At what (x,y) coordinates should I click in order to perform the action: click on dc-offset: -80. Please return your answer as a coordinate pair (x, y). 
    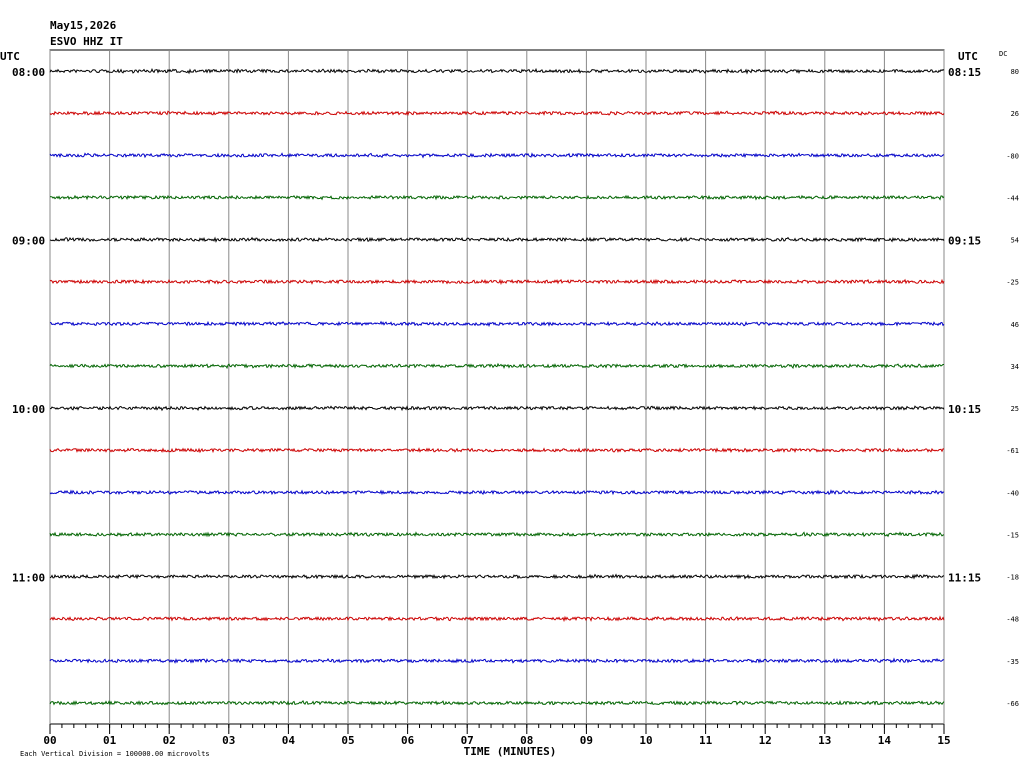
    Looking at the image, I should click on (1012, 156).